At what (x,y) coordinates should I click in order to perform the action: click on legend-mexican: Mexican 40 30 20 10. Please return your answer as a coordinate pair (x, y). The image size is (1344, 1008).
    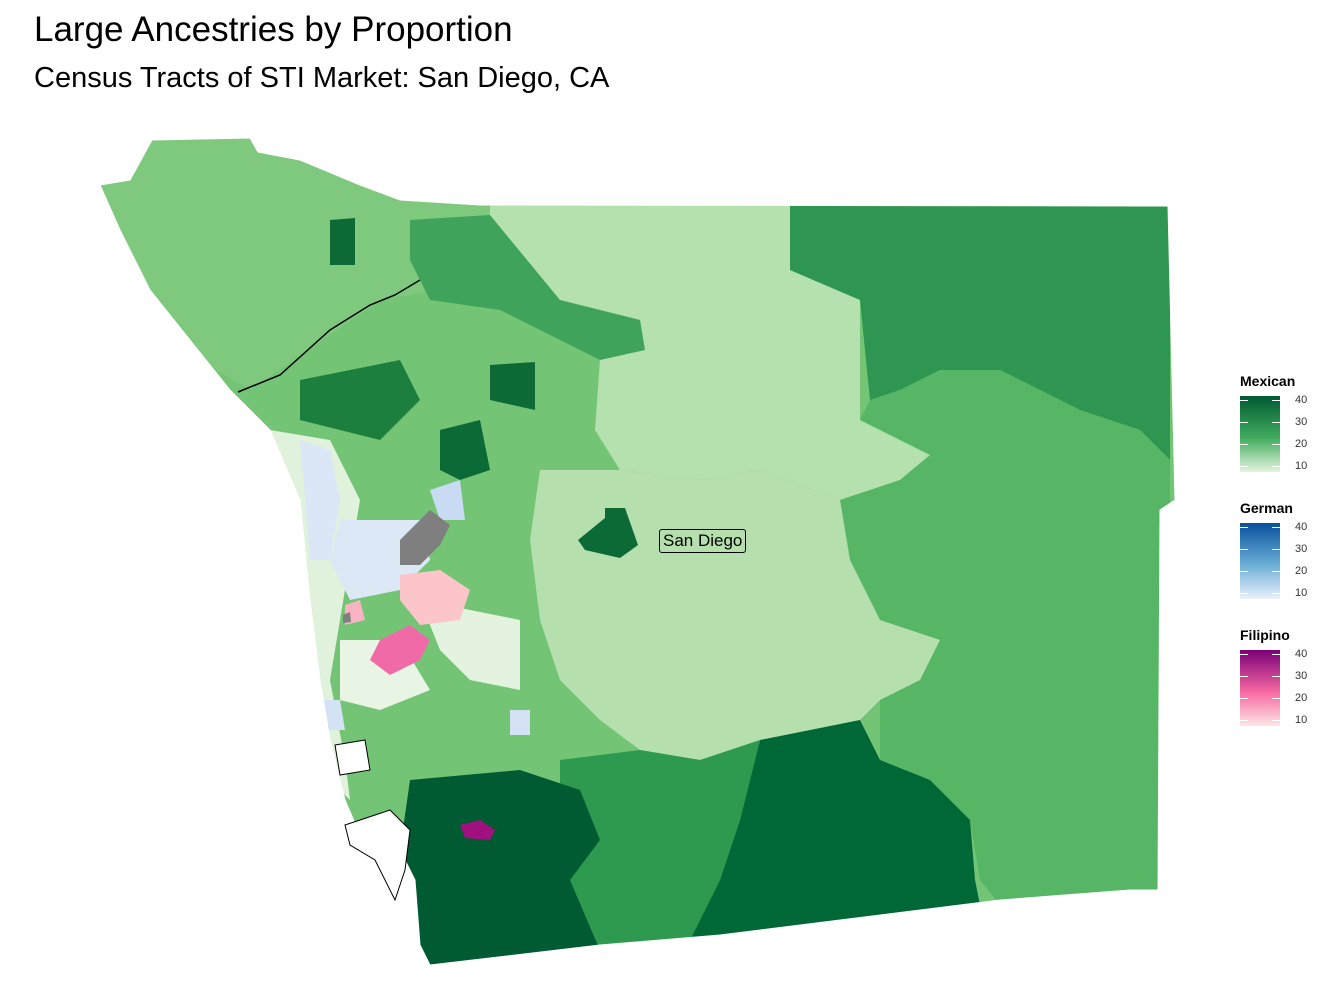
    Looking at the image, I should click on (1290, 422).